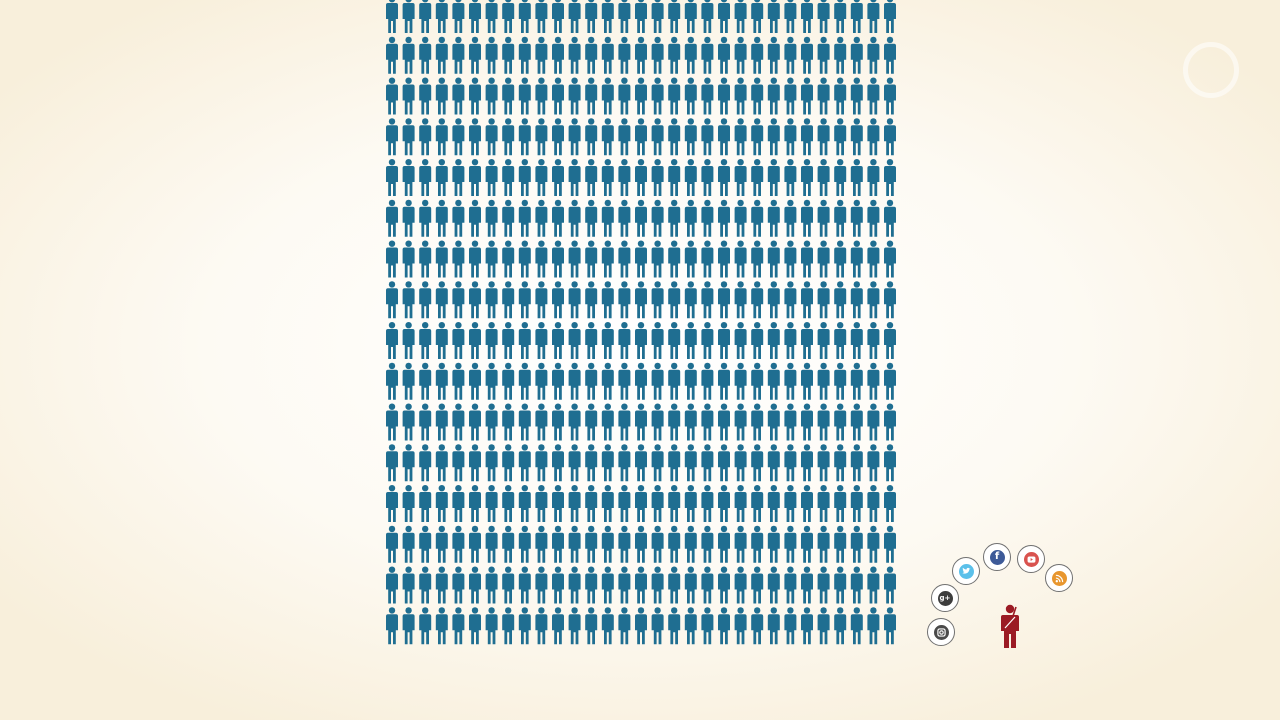 The image size is (1280, 720). Describe the element at coordinates (966, 571) in the screenshot. I see `twitter-icon` at that location.